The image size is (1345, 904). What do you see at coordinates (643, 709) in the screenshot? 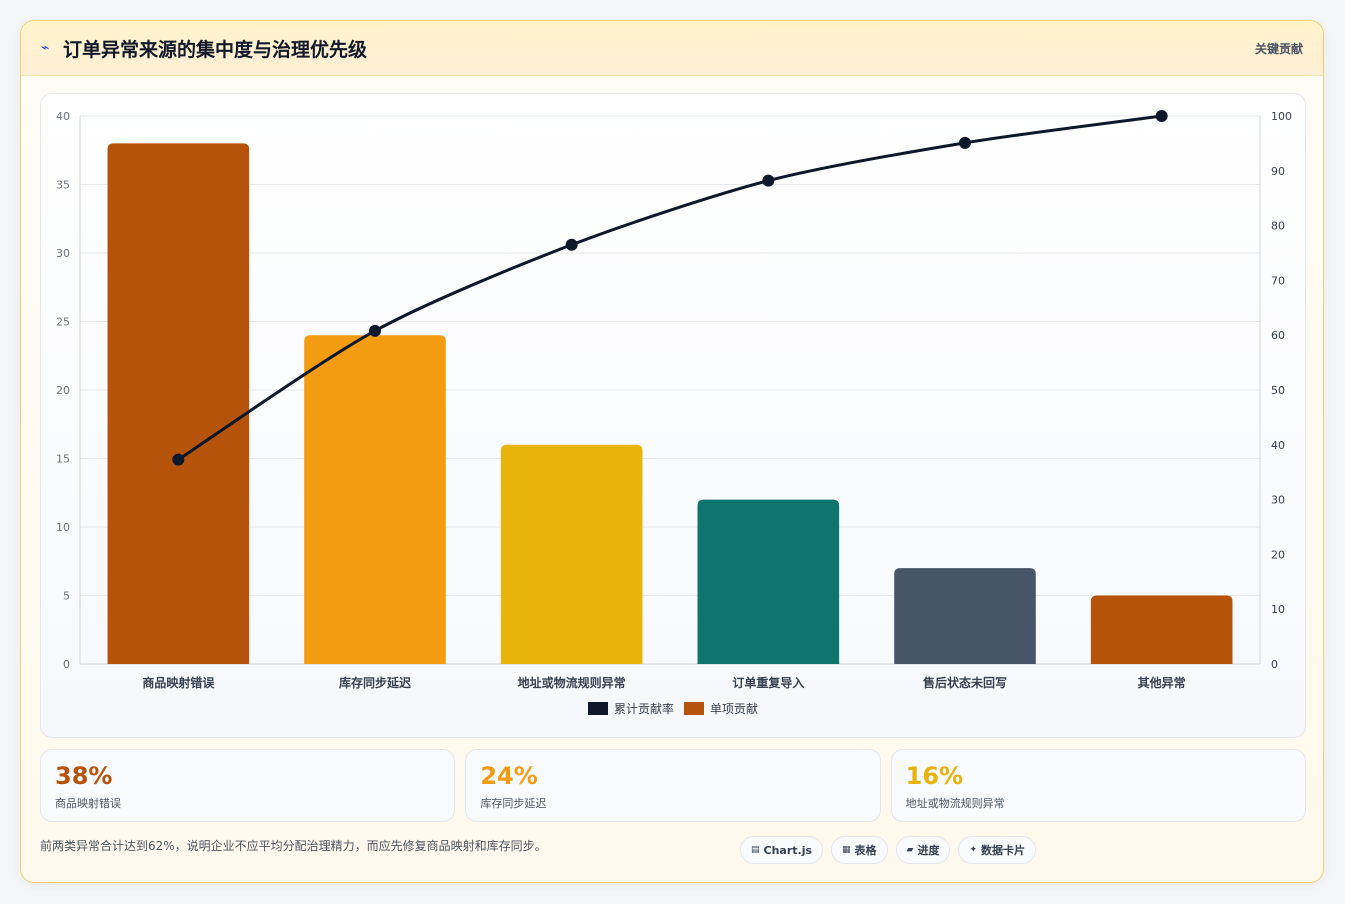
I see `legend-label-cumulative: 累计贡献率` at bounding box center [643, 709].